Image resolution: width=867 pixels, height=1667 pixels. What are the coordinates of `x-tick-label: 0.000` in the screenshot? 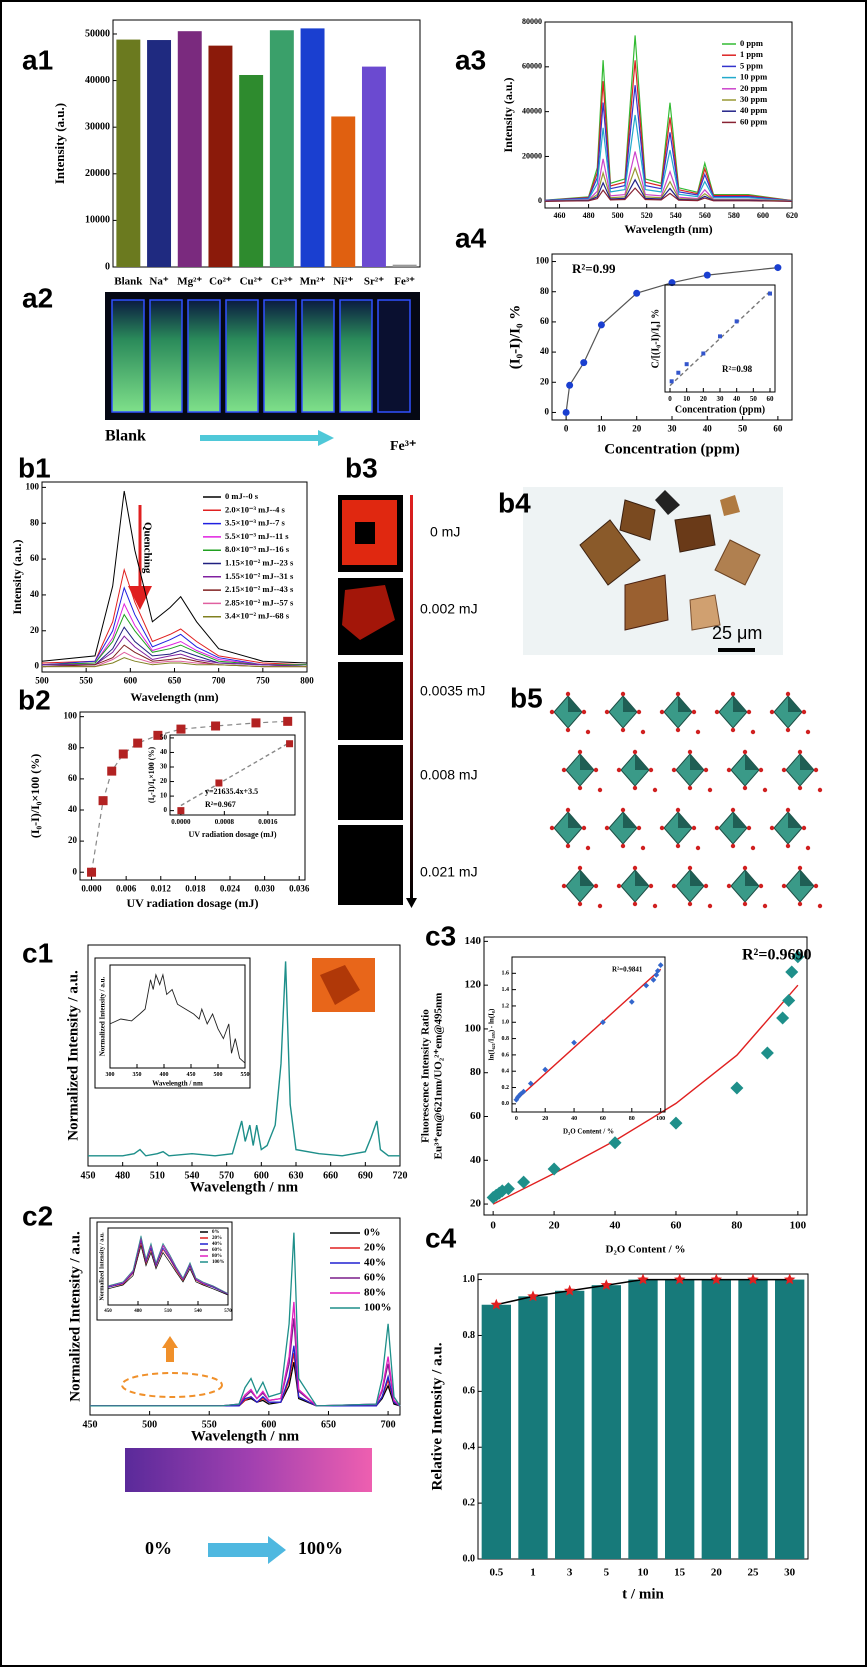 It's located at (91, 888).